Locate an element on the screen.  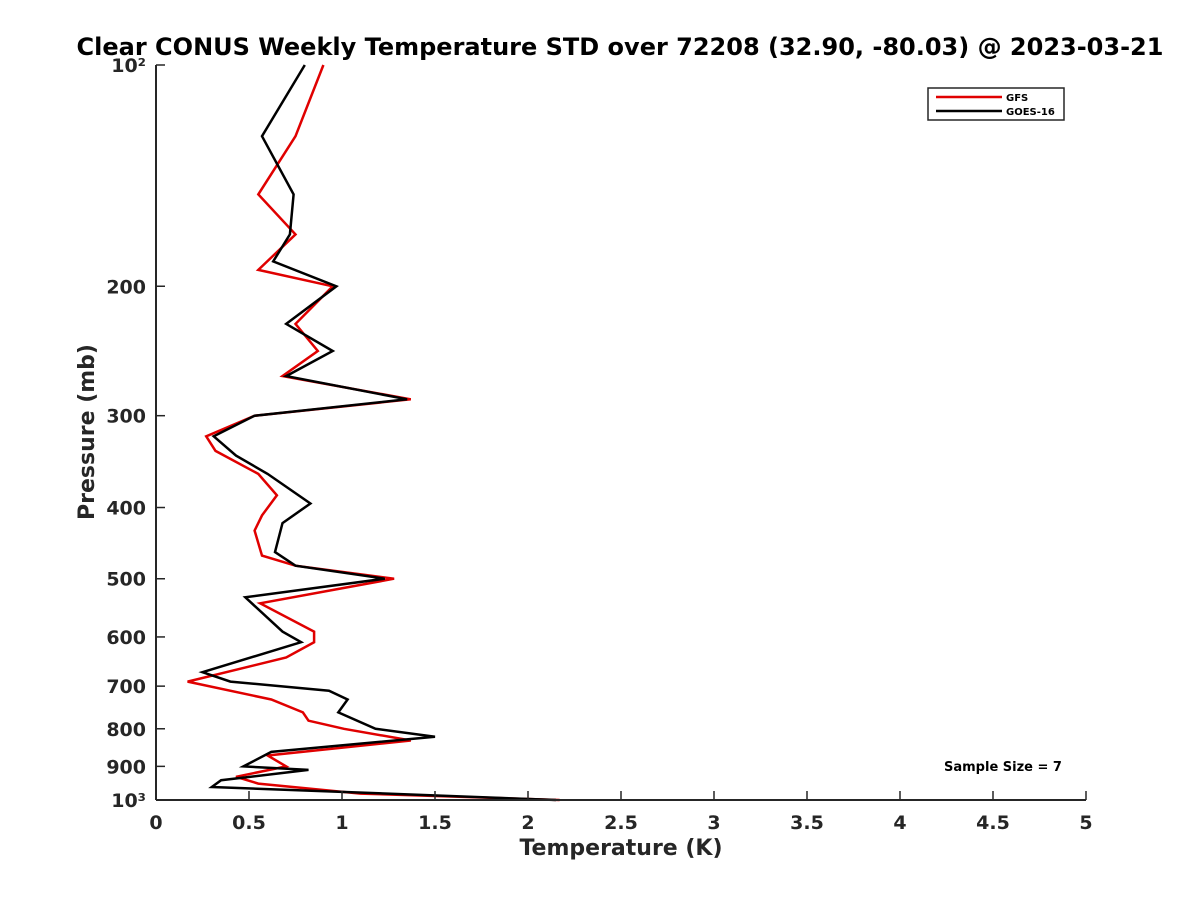
legend: GFS GOES-16 is located at coordinates (996, 104).